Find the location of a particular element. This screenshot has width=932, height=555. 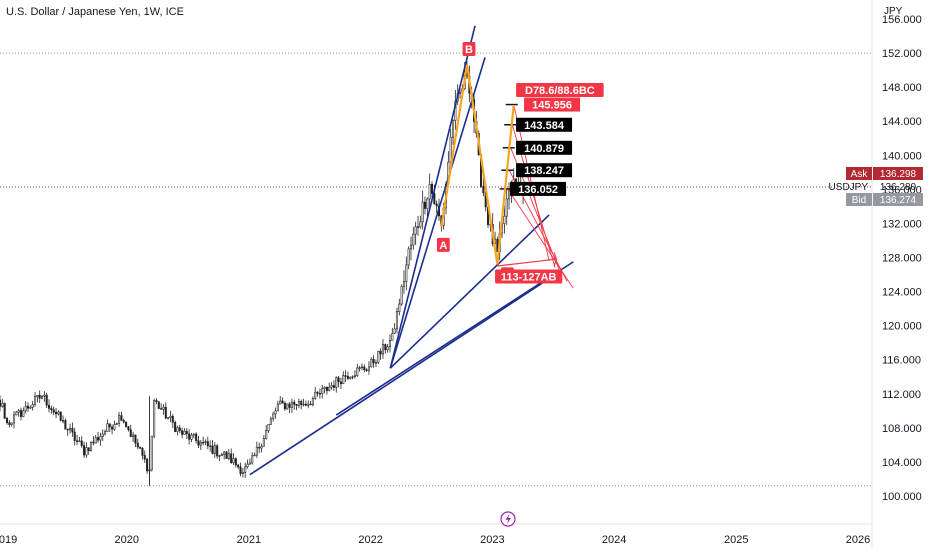

trendline-long is located at coordinates (401, 375).